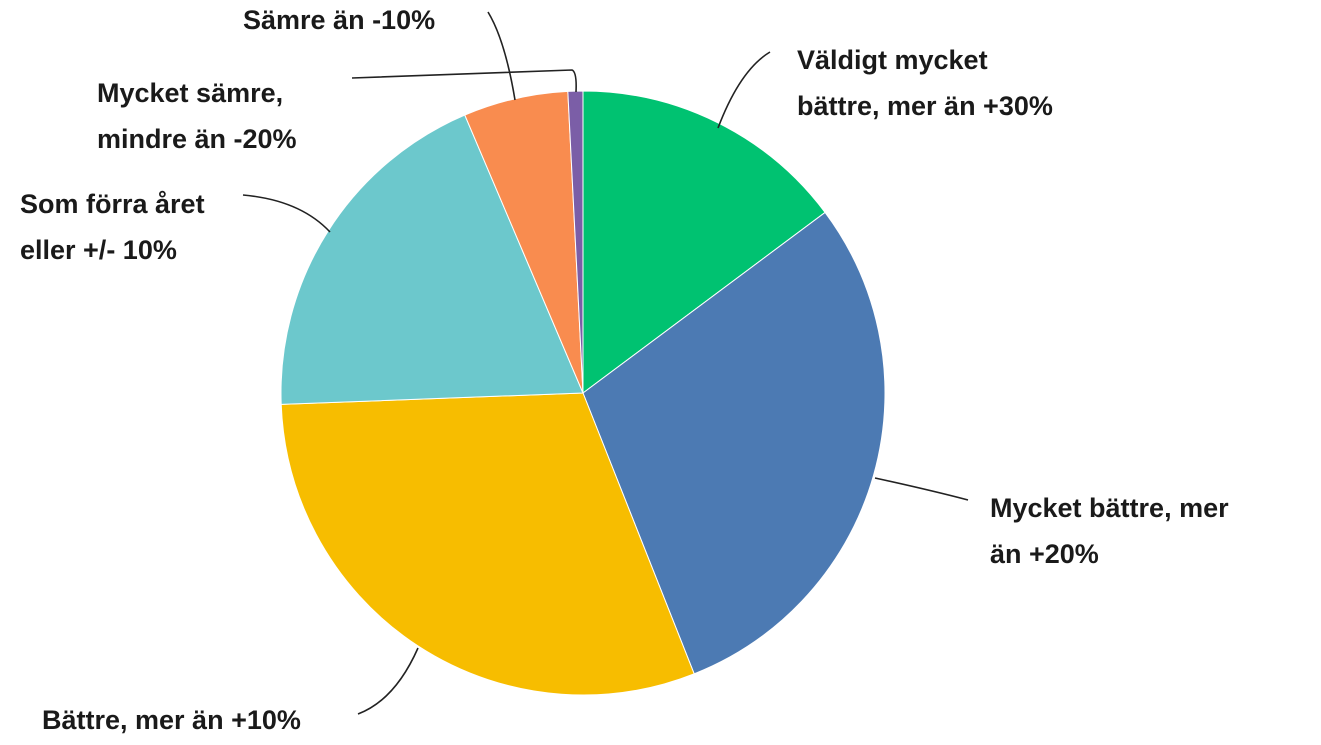 Image resolution: width=1321 pixels, height=745 pixels. Describe the element at coordinates (925, 106) in the screenshot. I see `slice-label: bättre, mer än +30%` at that location.